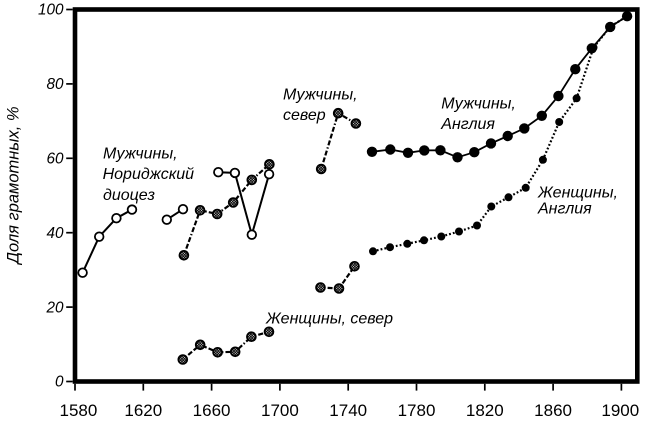 The width and height of the screenshot is (646, 422). What do you see at coordinates (304, 115) in the screenshot?
I see `svg-text: север` at bounding box center [304, 115].